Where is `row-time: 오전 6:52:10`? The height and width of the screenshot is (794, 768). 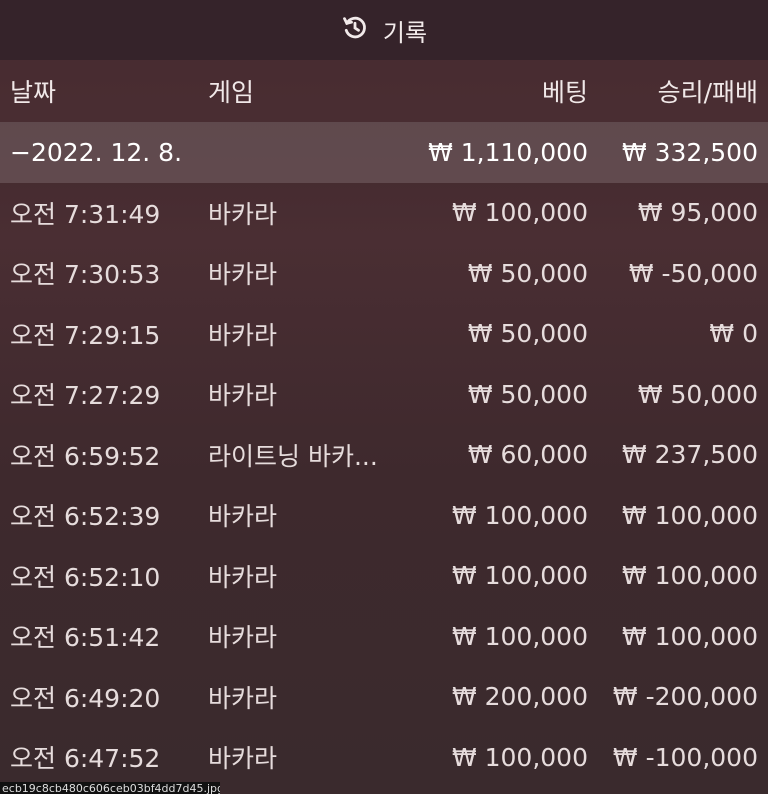 row-time: 오전 6:52:10 is located at coordinates (85, 577).